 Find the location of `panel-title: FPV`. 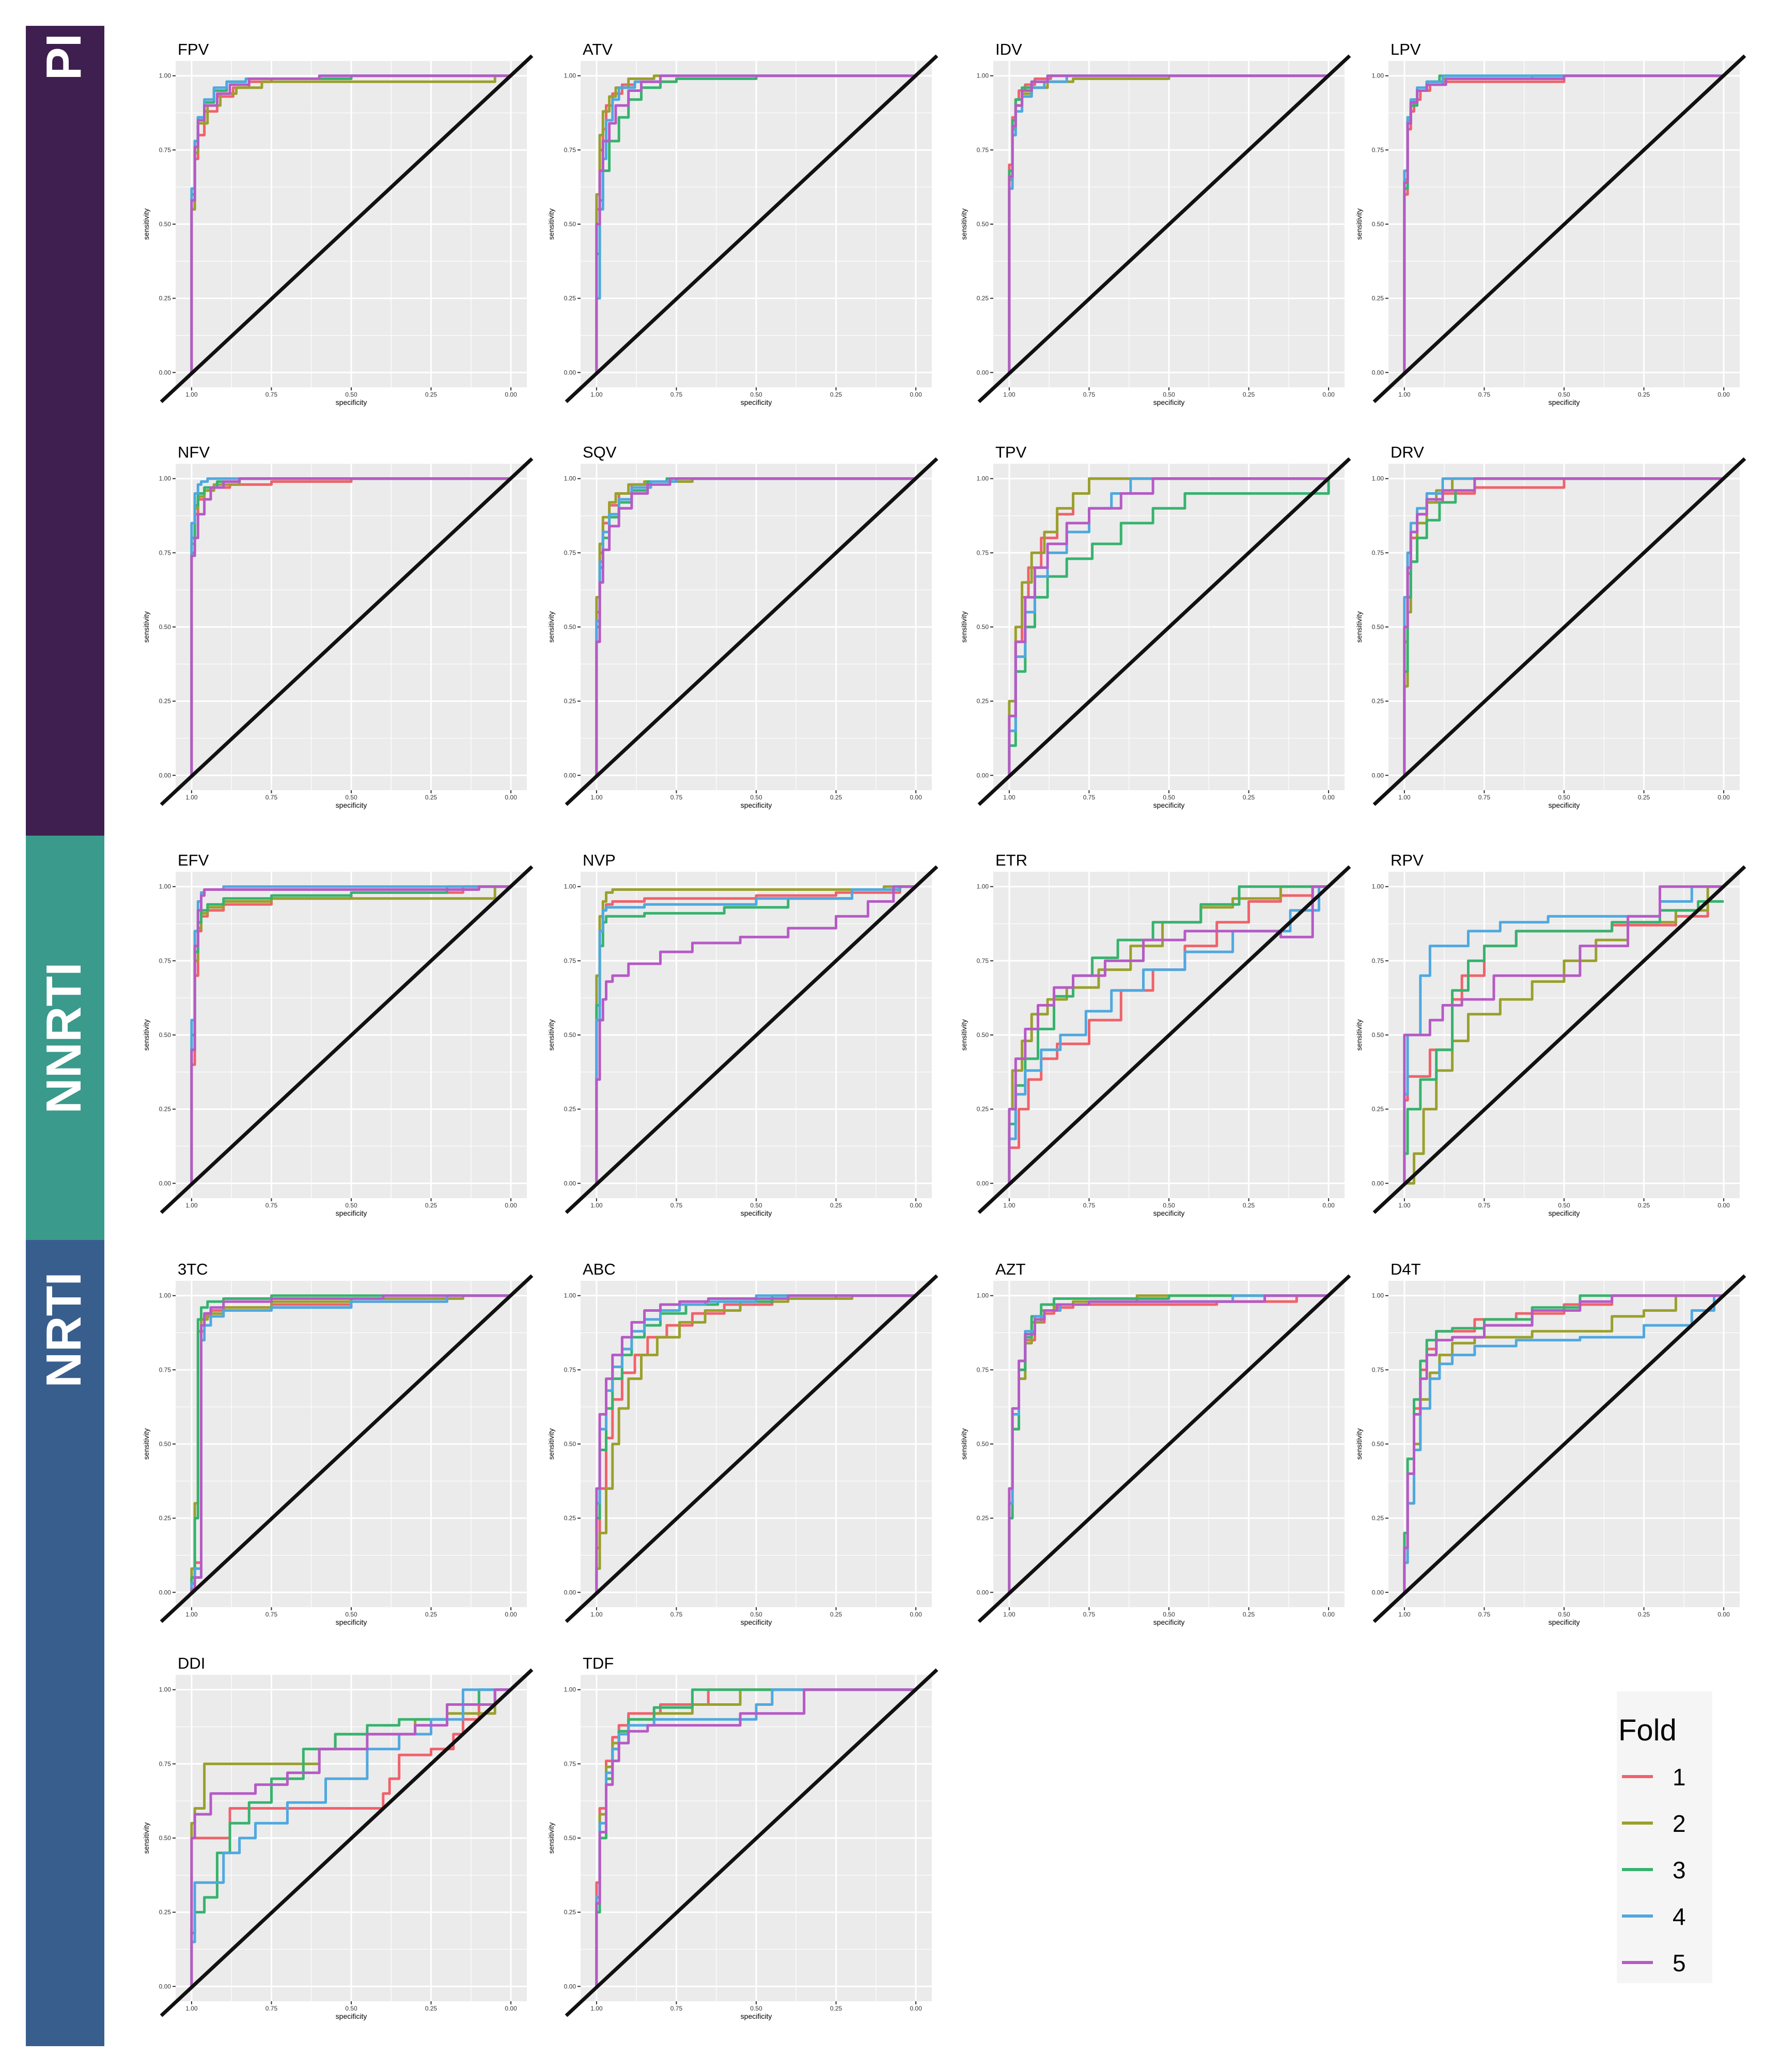

panel-title: FPV is located at coordinates (193, 49).